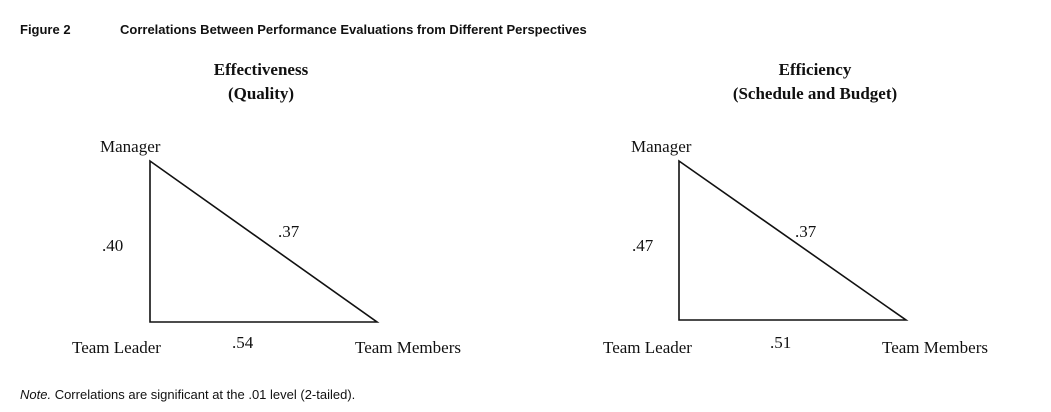 This screenshot has width=1051, height=412. What do you see at coordinates (45, 29) in the screenshot?
I see `figure-label: Figure 2` at bounding box center [45, 29].